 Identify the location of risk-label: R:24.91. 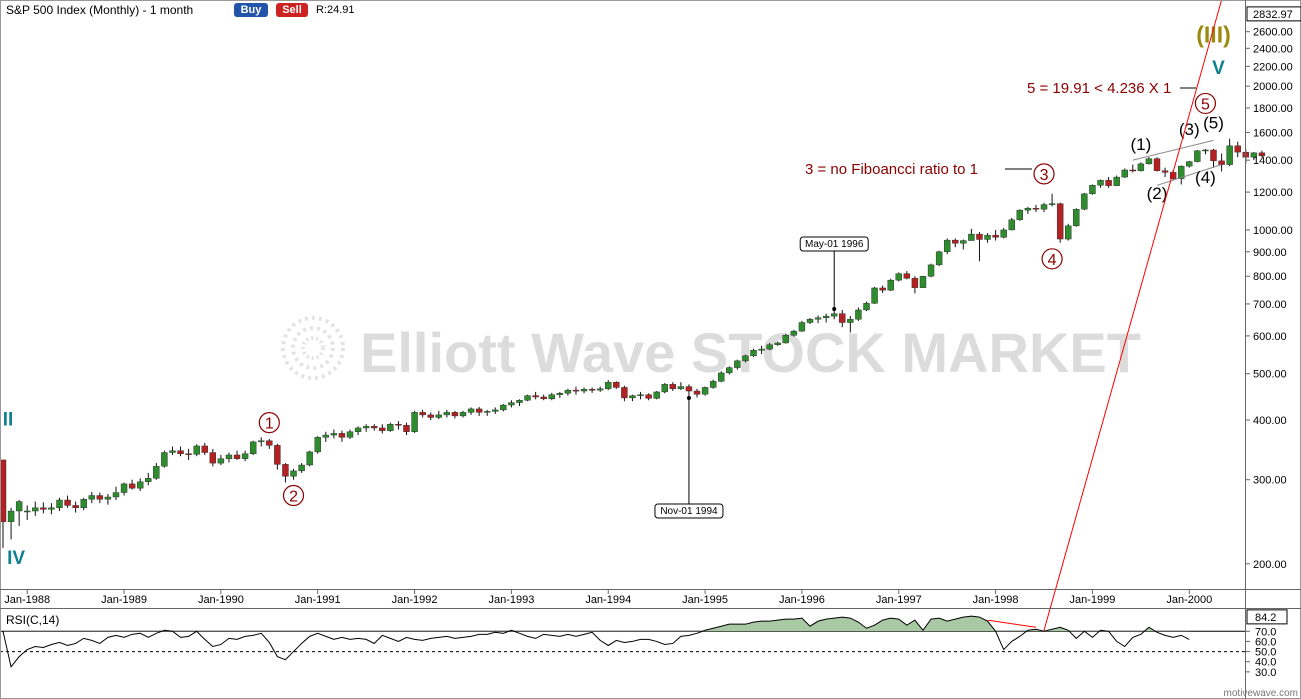
(335, 10).